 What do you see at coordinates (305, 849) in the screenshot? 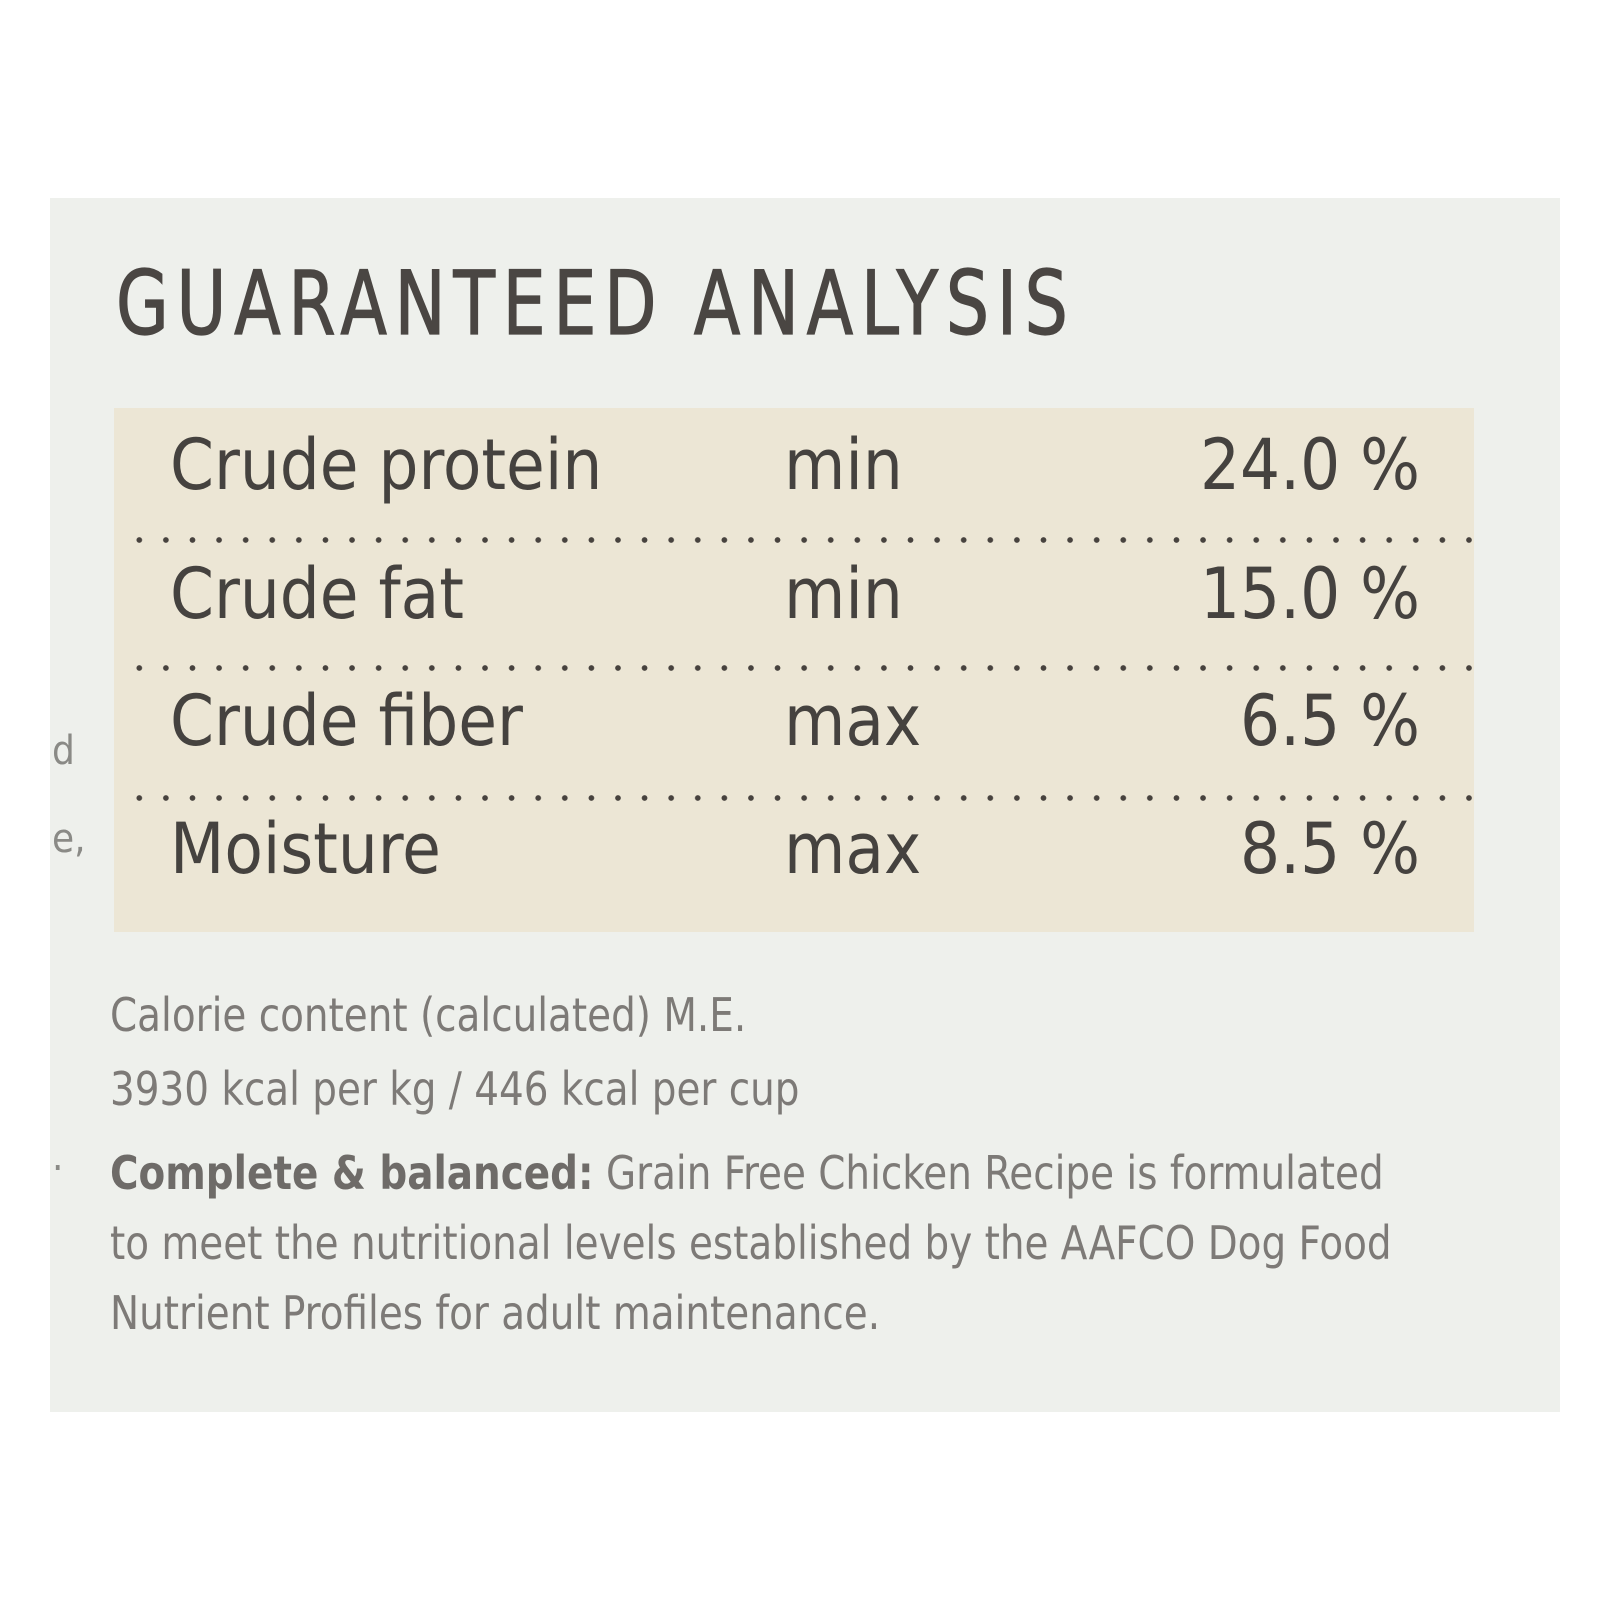
I see `nutrient-name: Moisture` at bounding box center [305, 849].